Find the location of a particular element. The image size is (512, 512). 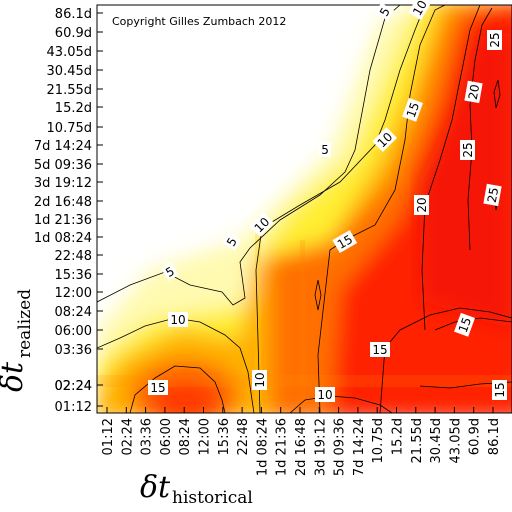

x-tick-label: 1d 08:24 is located at coordinates (262, 447).